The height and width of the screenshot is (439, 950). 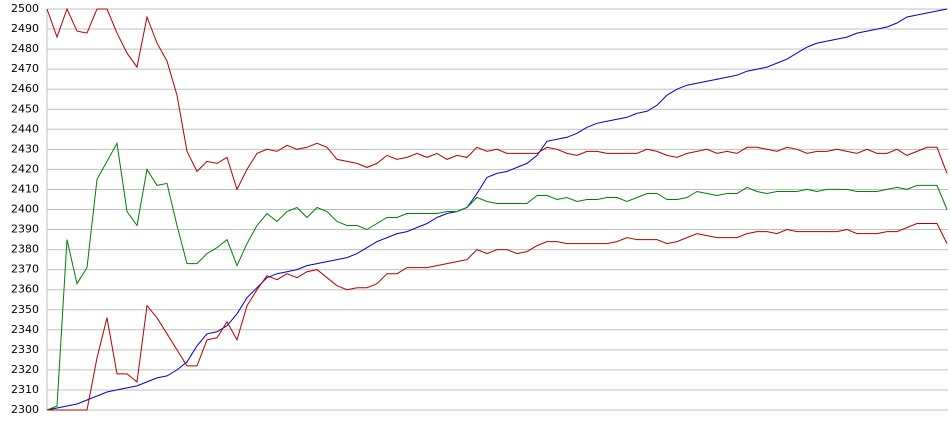 What do you see at coordinates (25, 309) in the screenshot?
I see `y-tick-label: 2350` at bounding box center [25, 309].